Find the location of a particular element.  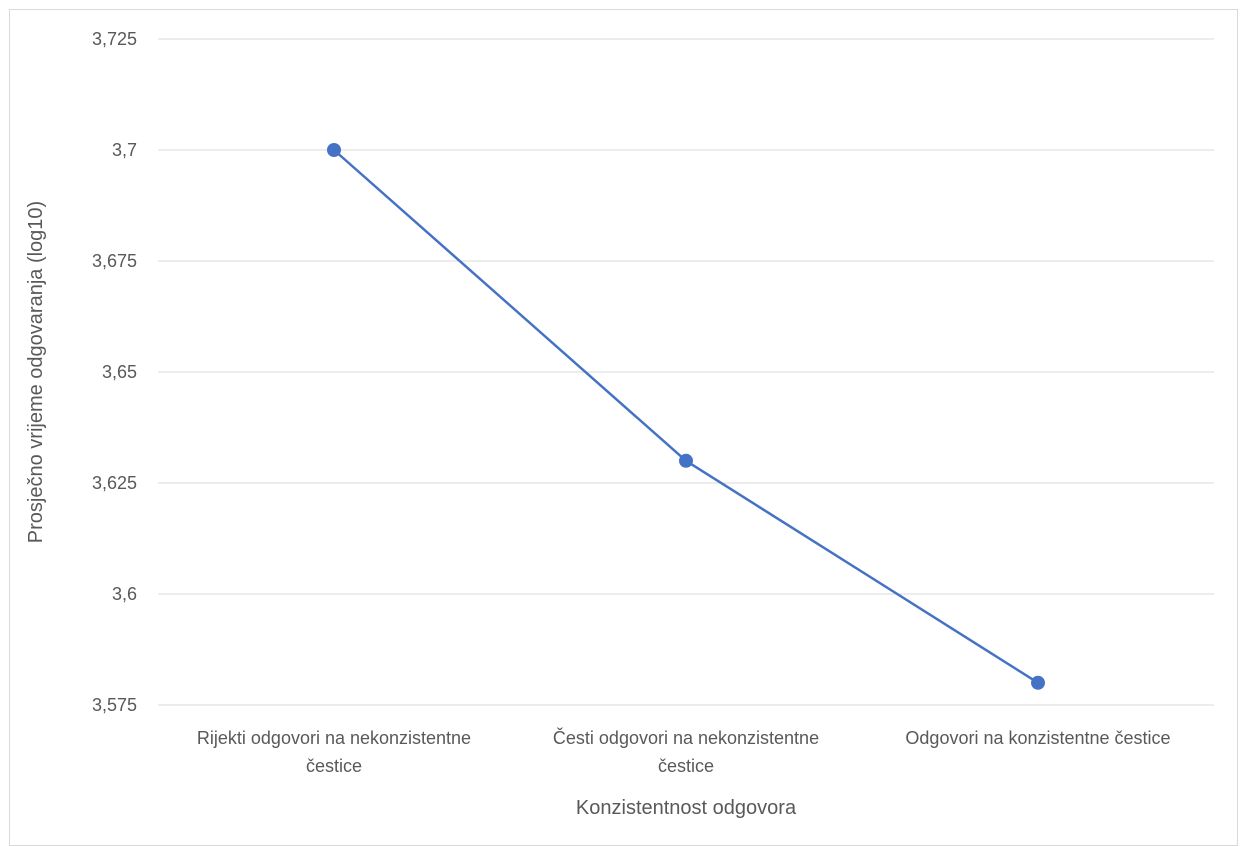

y-tick-label: 3,6 is located at coordinates (124, 594).